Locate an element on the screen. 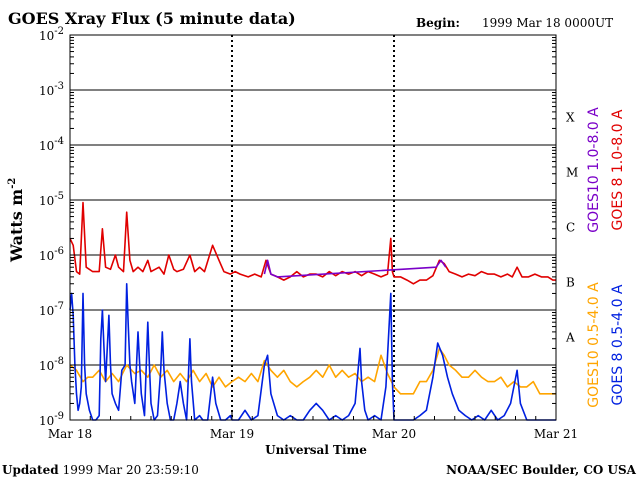  y-tick-label-exponent: -8 is located at coordinates (59, 361).